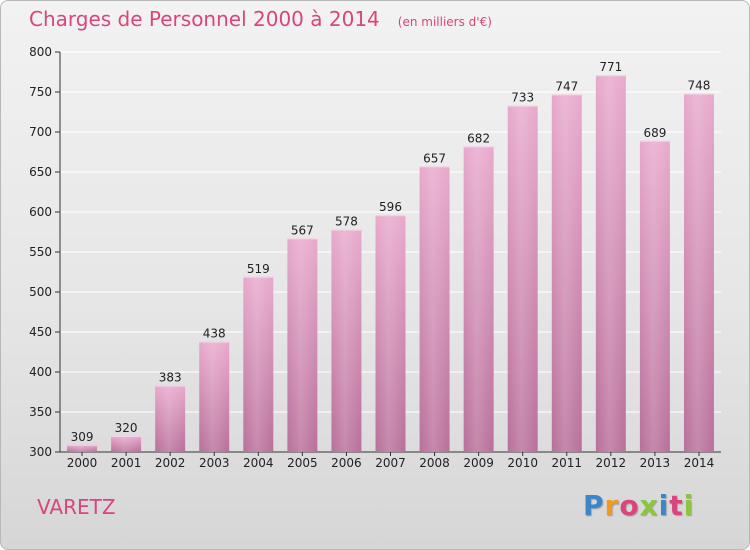  What do you see at coordinates (40, 52) in the screenshot?
I see `y-tick-label: 800` at bounding box center [40, 52].